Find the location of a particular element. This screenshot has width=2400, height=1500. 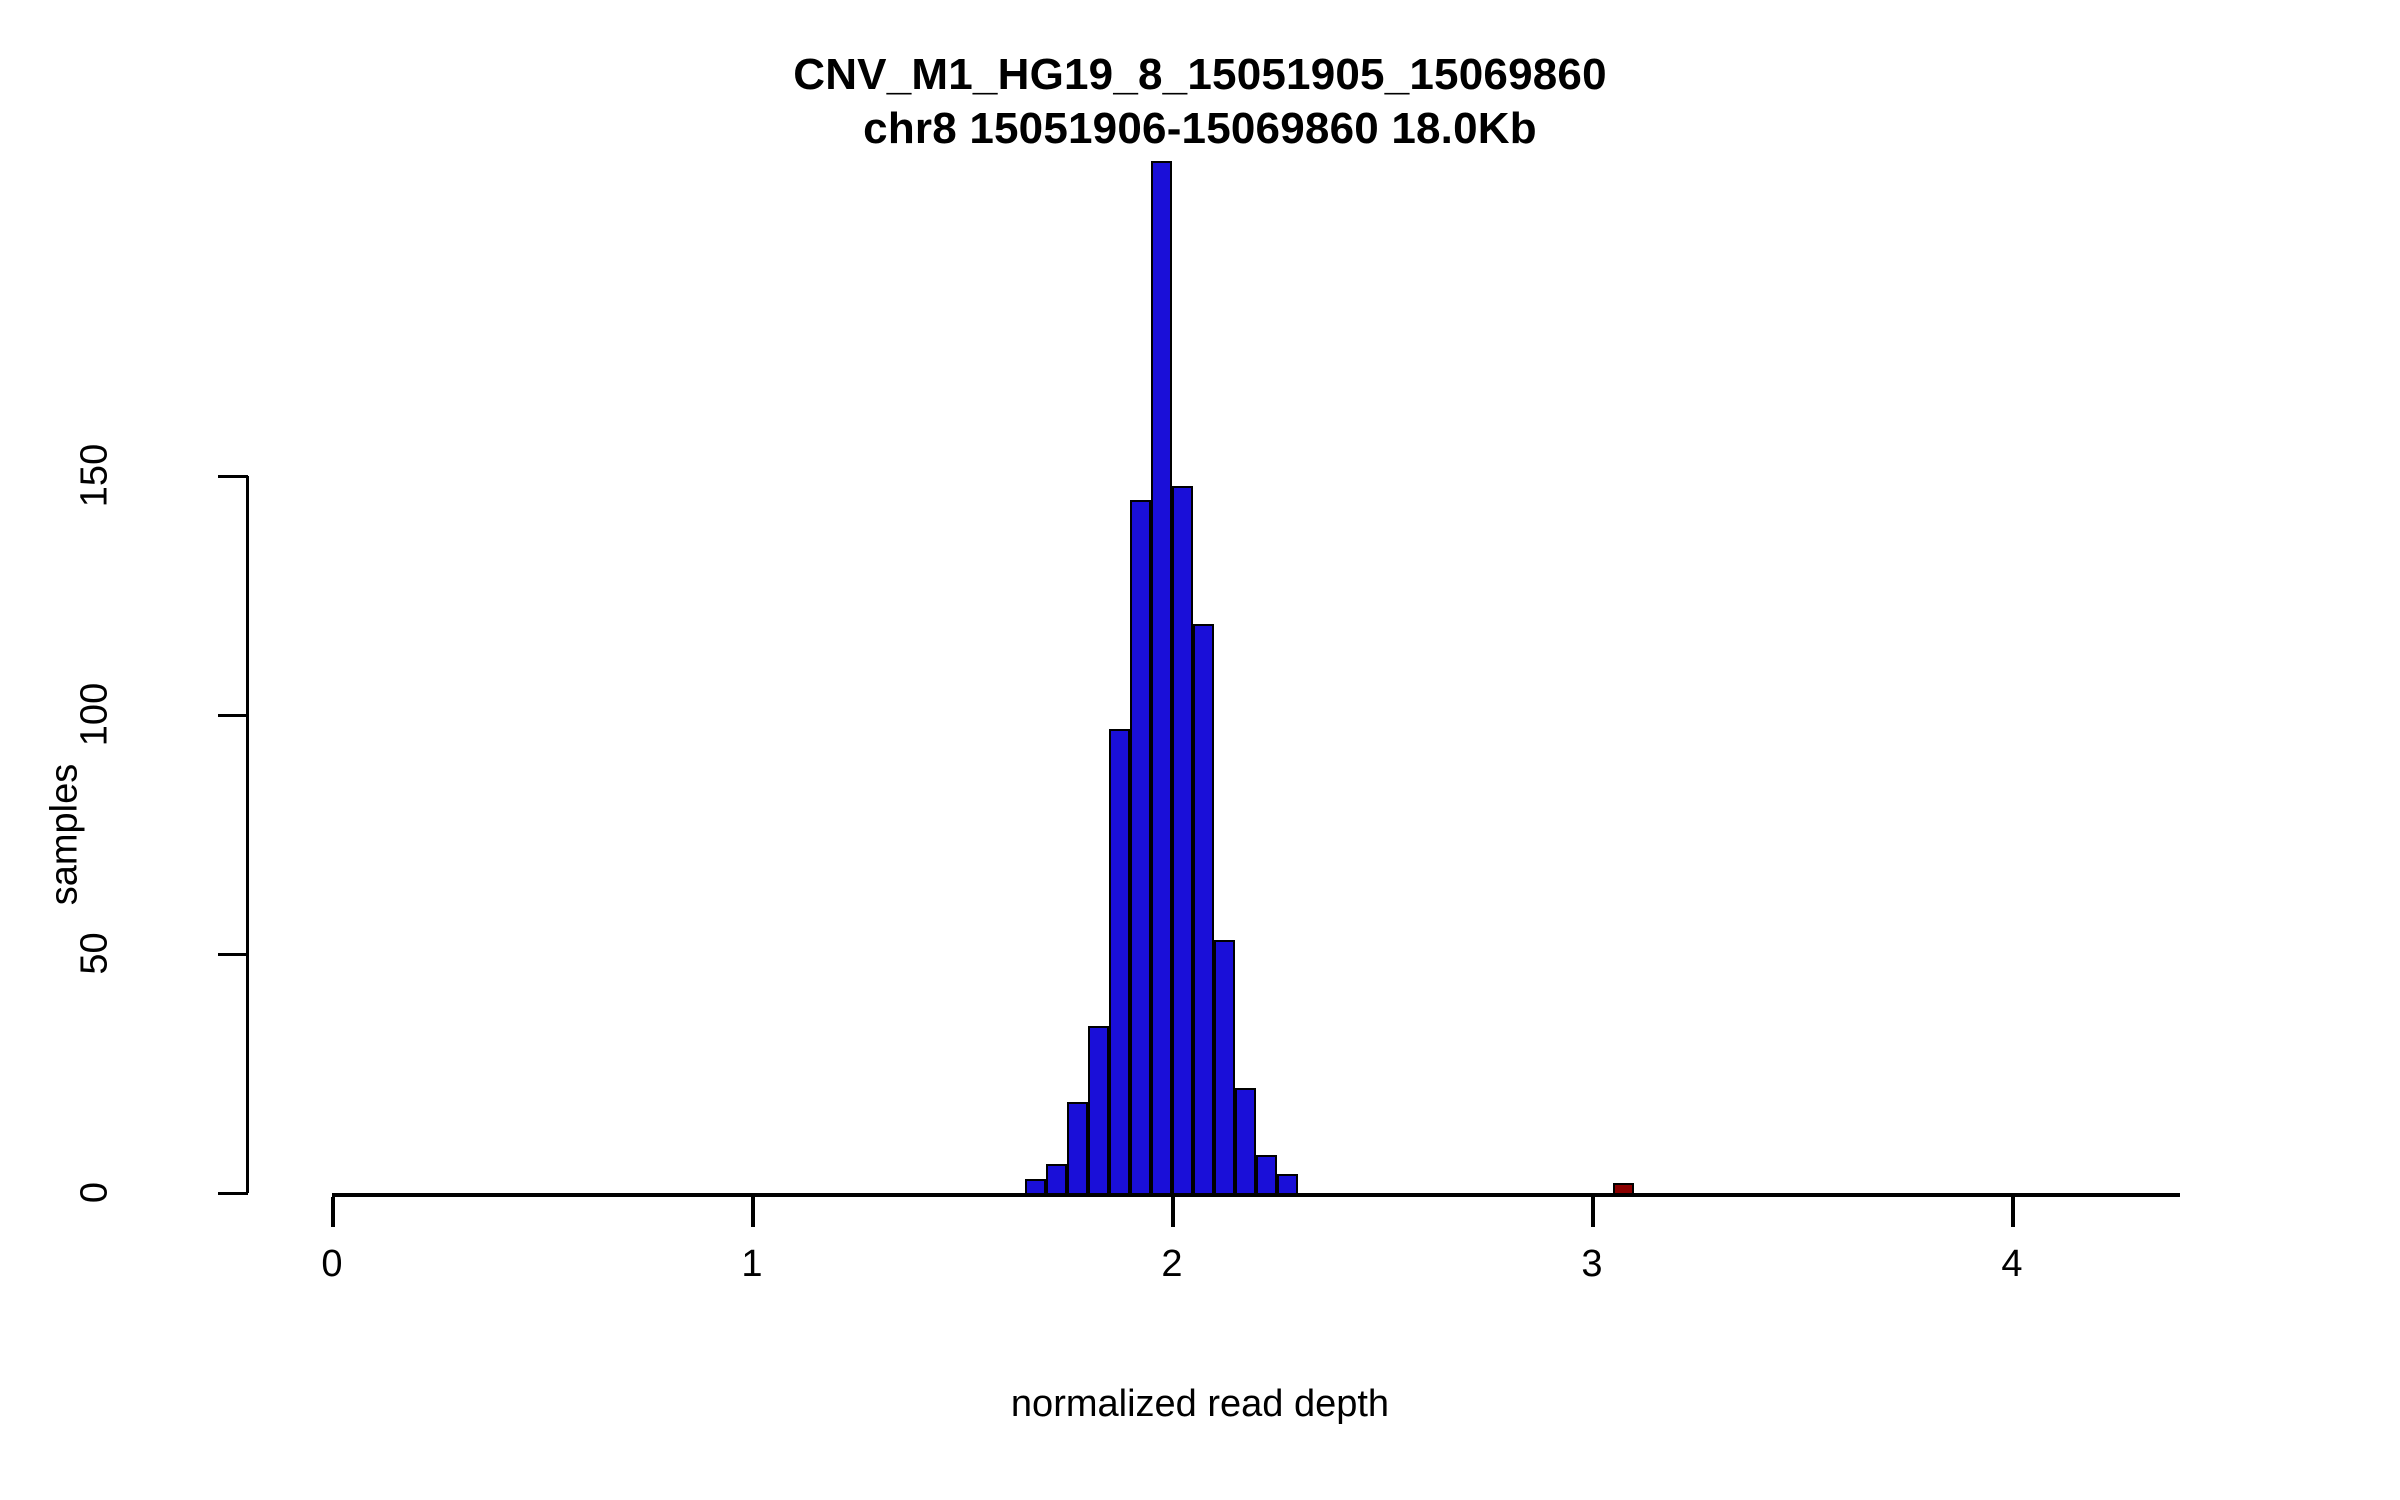

y-axis-title: samples is located at coordinates (64, 834).